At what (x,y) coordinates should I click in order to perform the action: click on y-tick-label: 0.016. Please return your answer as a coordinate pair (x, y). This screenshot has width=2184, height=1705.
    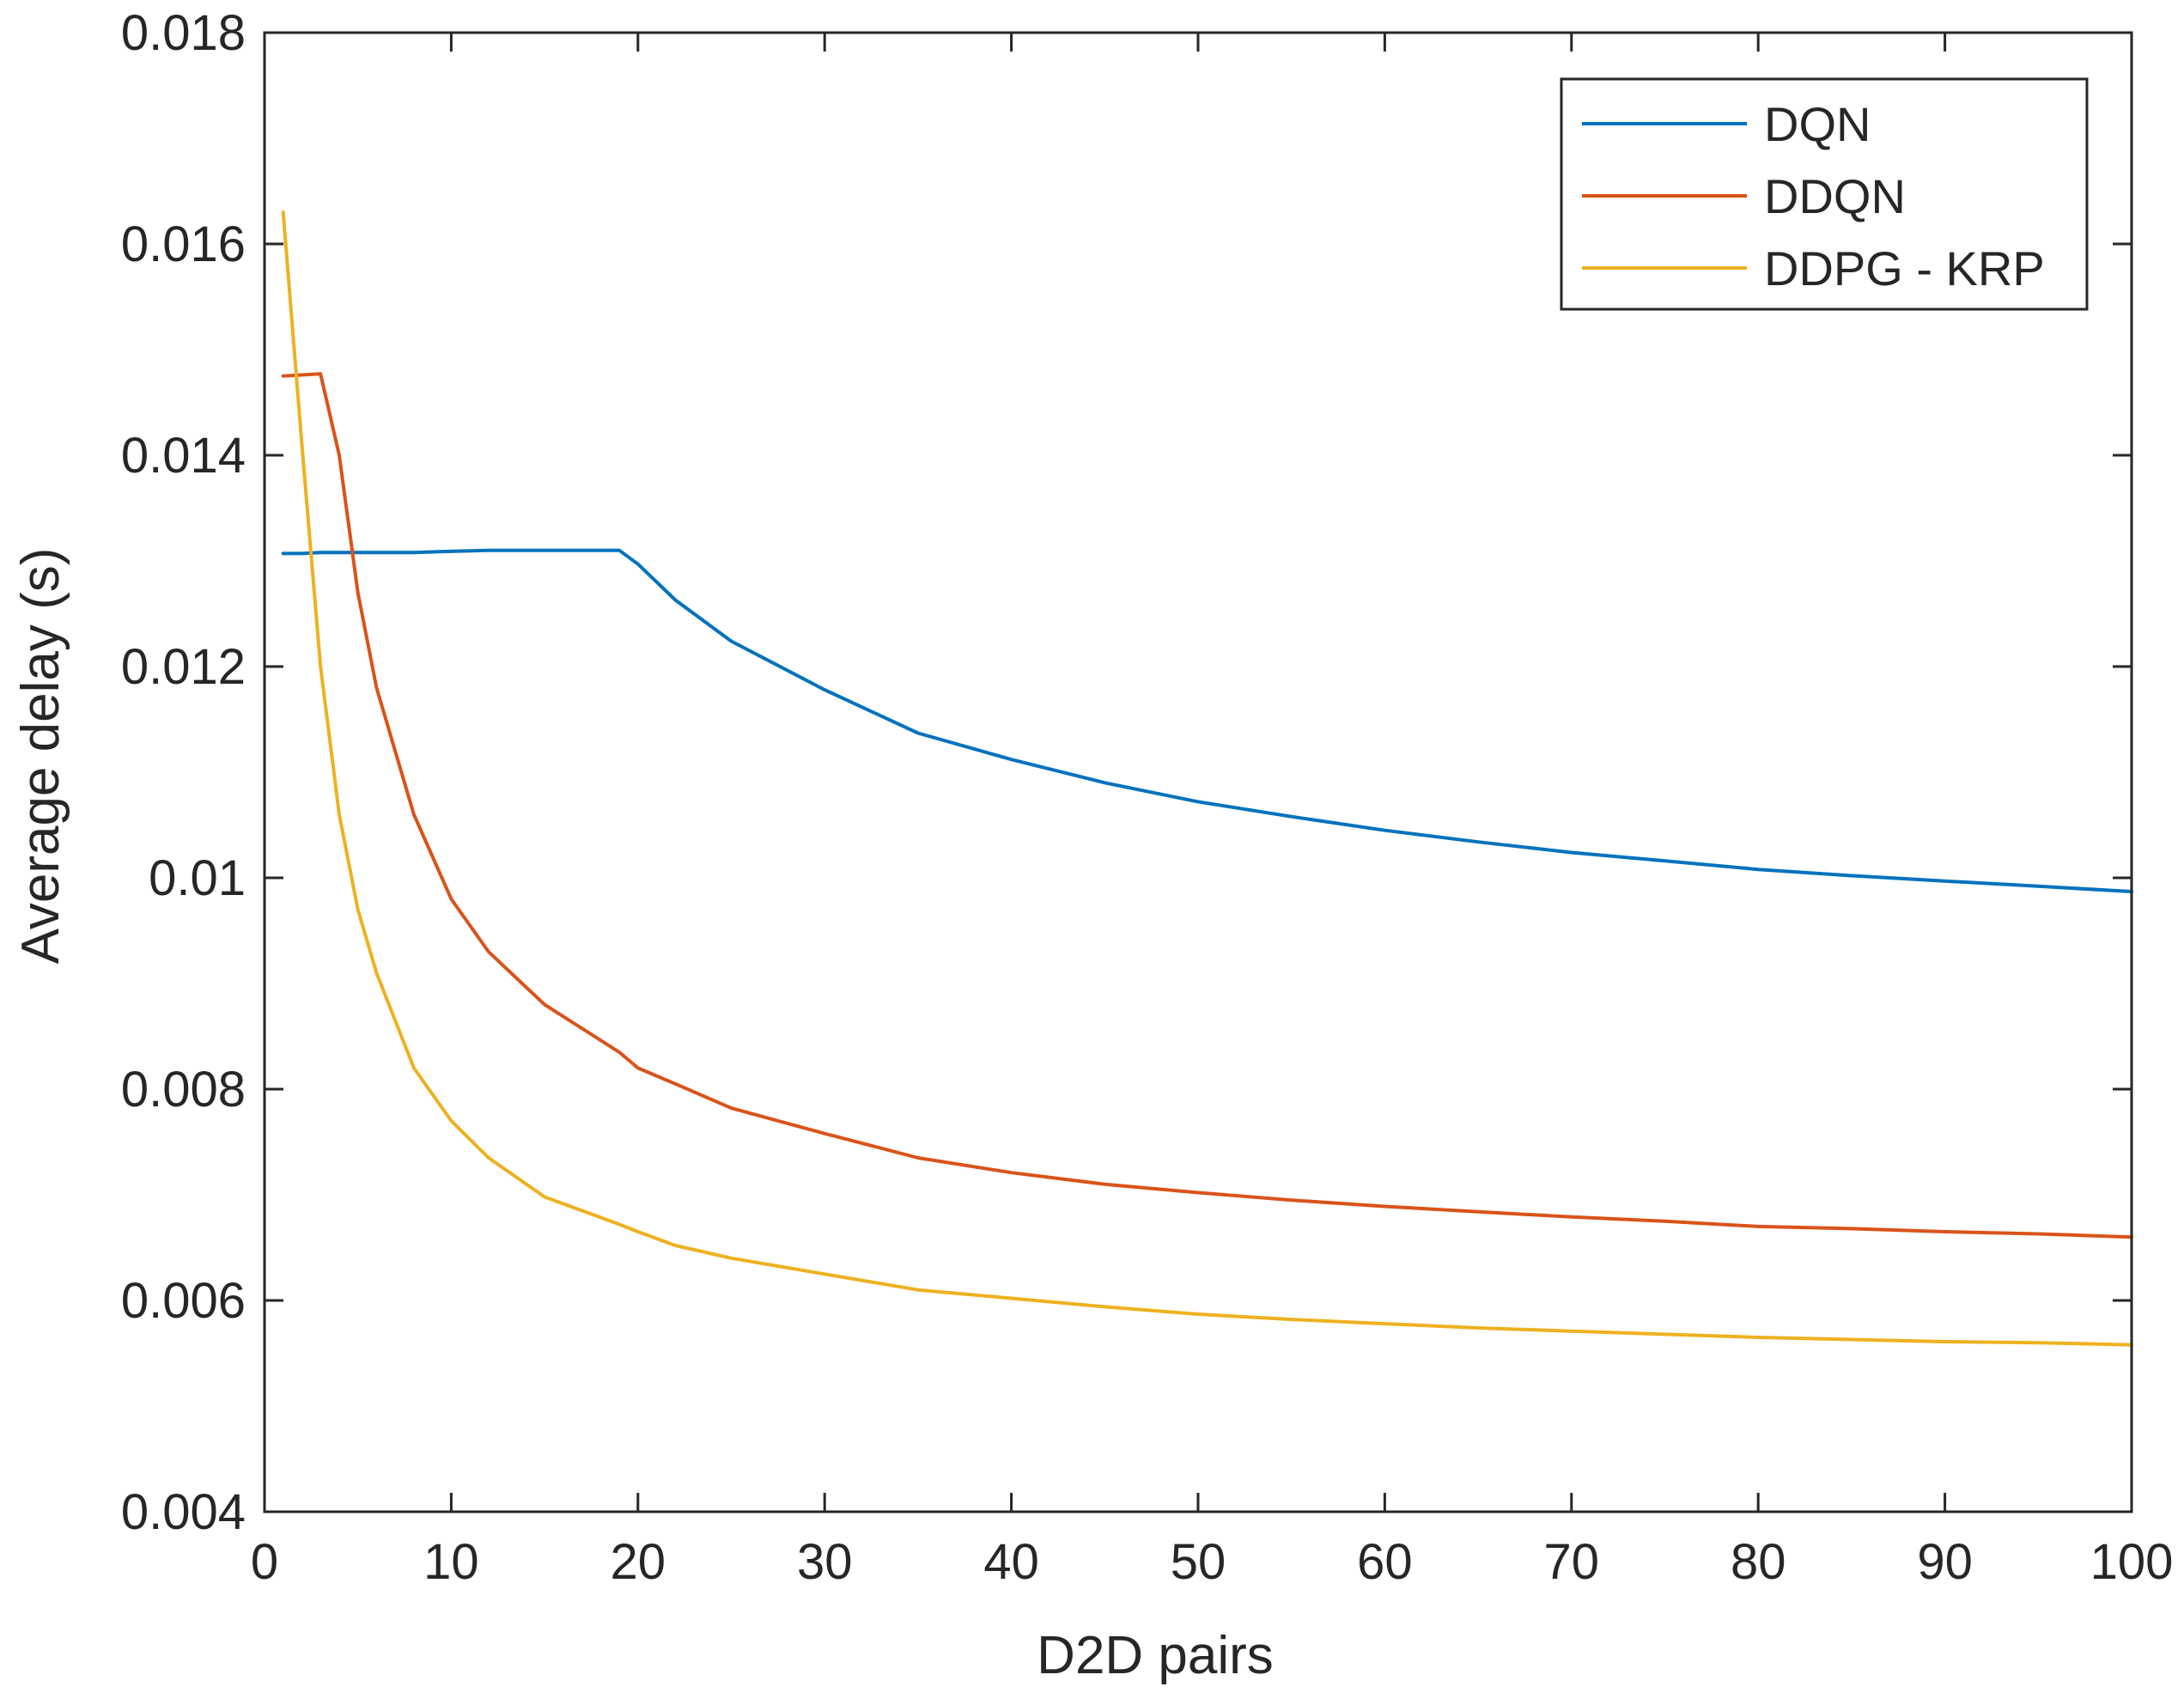
    Looking at the image, I should click on (183, 244).